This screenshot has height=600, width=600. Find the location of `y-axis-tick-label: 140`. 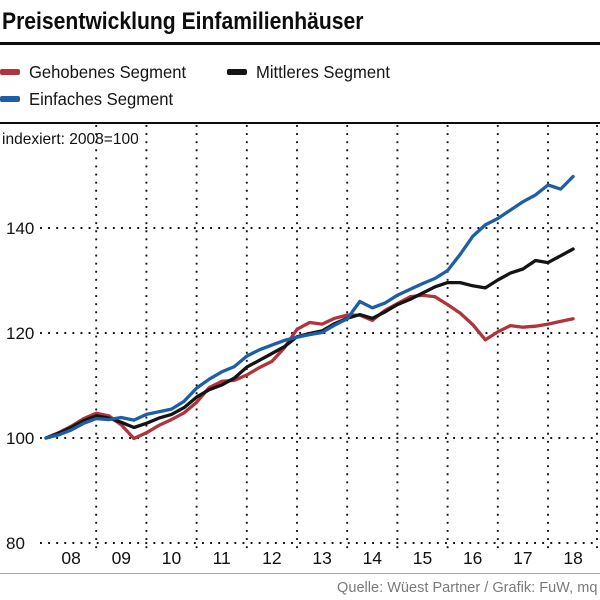

y-axis-tick-label: 140 is located at coordinates (20, 228).